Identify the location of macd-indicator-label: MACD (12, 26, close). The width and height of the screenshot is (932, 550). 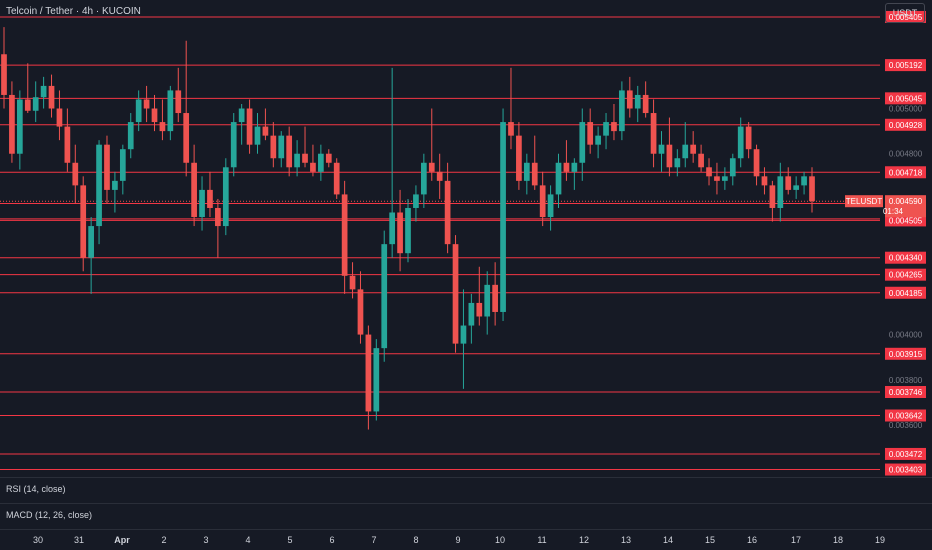
(49, 515).